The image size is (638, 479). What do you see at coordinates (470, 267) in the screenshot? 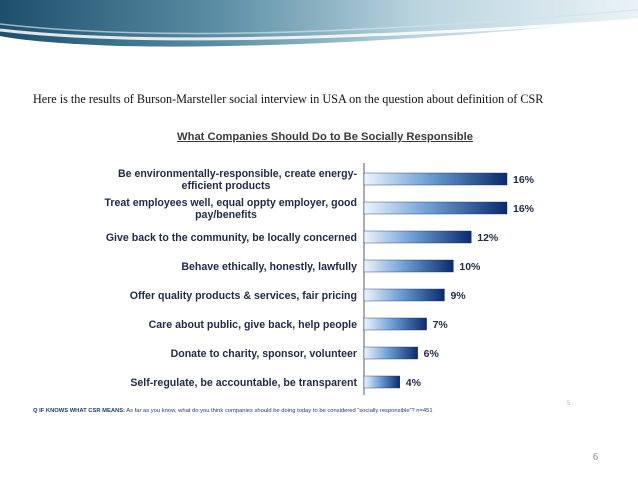
I see `value-label-4: 10%` at bounding box center [470, 267].